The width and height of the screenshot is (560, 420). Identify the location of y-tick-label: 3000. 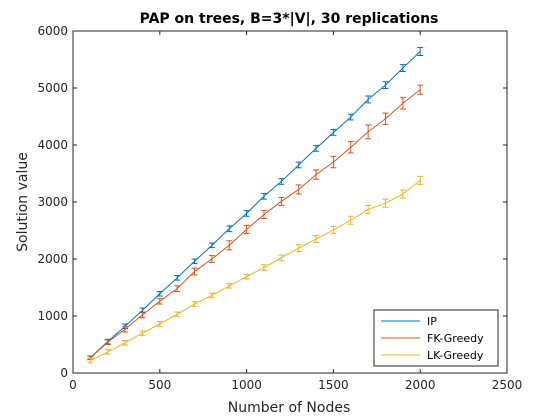
(52, 202).